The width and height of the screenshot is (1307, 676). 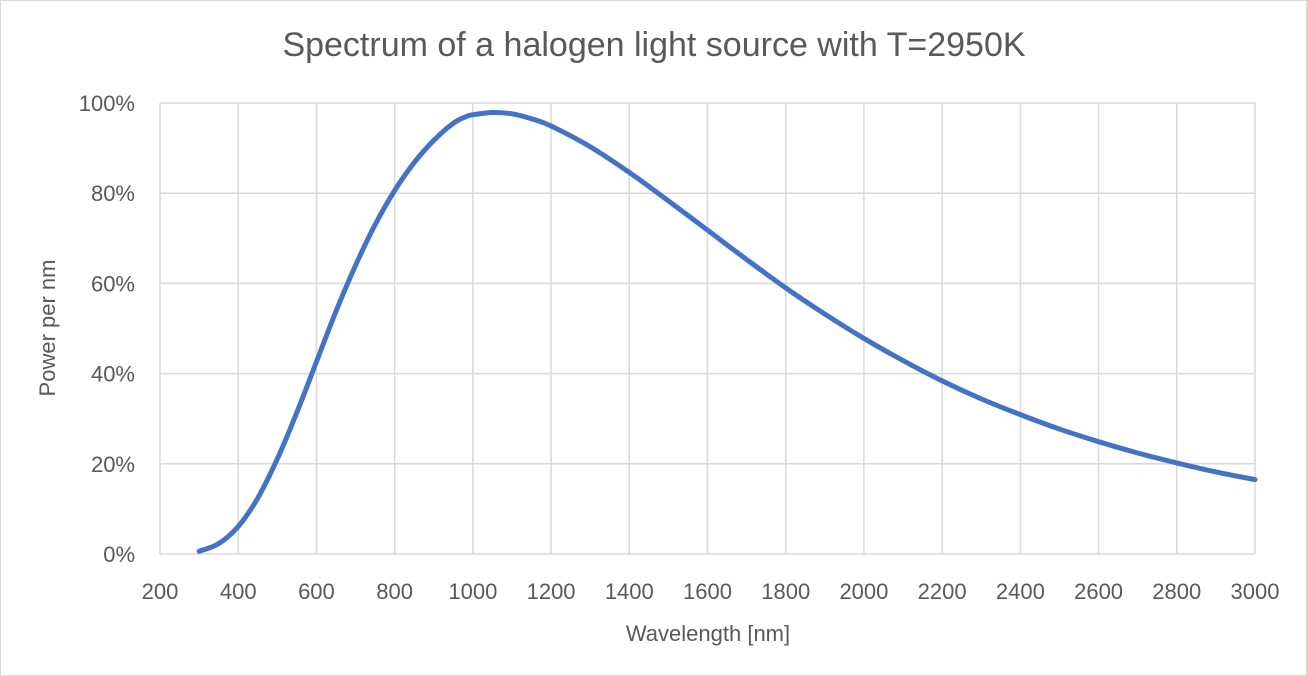 What do you see at coordinates (629, 591) in the screenshot?
I see `x-tick-label: 1400` at bounding box center [629, 591].